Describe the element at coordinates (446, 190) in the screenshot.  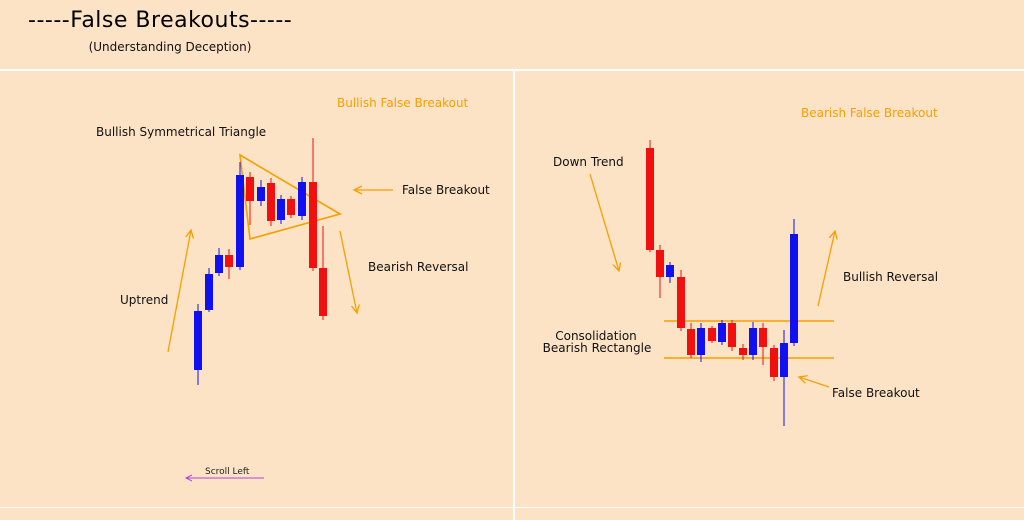
I see `left-false-breakout-label: False Breakout` at that location.